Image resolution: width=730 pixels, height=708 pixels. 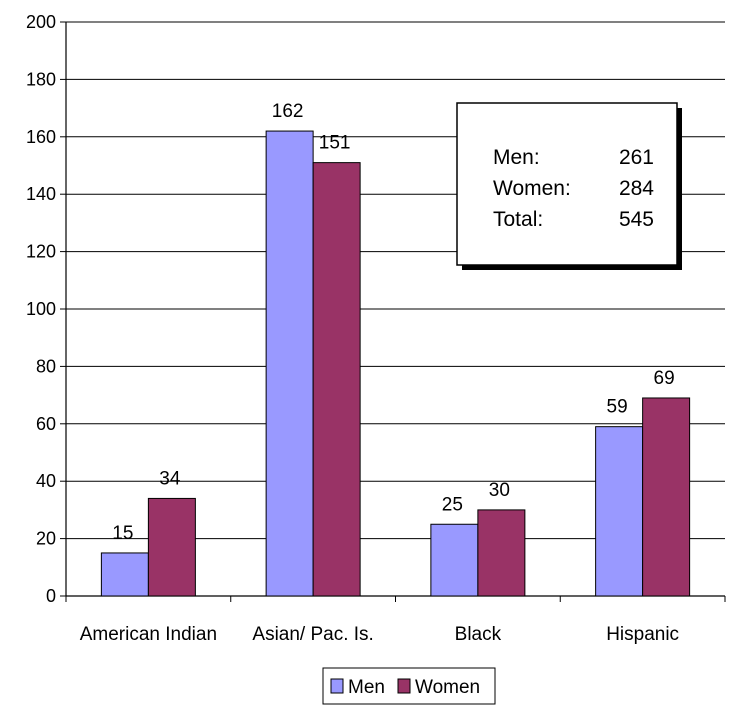 What do you see at coordinates (41, 194) in the screenshot?
I see `y-tick-label: 140` at bounding box center [41, 194].